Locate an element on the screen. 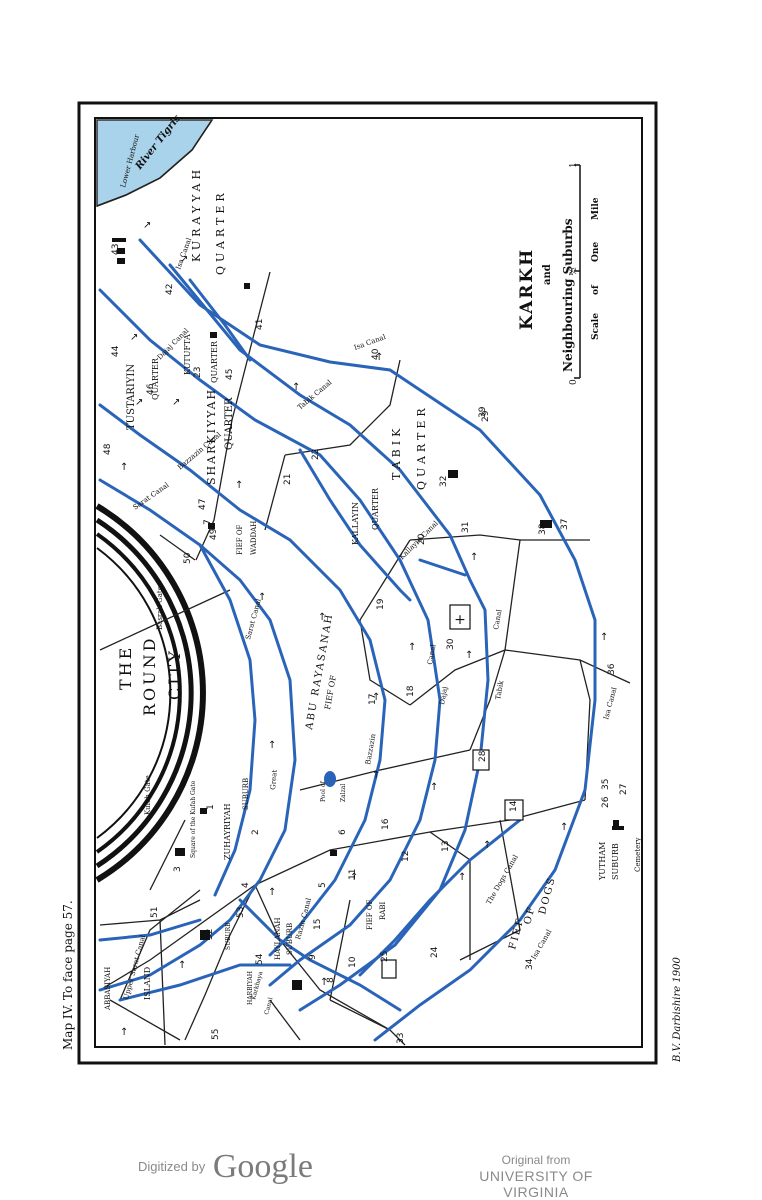 The image size is (762, 1200). karkhaya-canal is located at coordinates (205, 982).